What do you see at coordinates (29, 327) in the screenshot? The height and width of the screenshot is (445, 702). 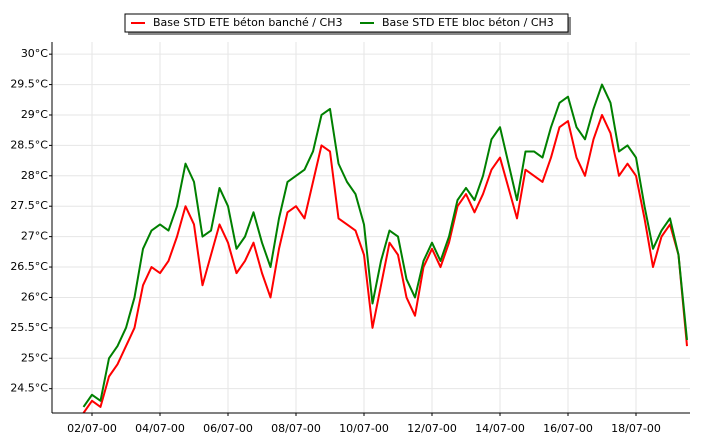 I see `y-tick-label: 25.5°C` at bounding box center [29, 327].